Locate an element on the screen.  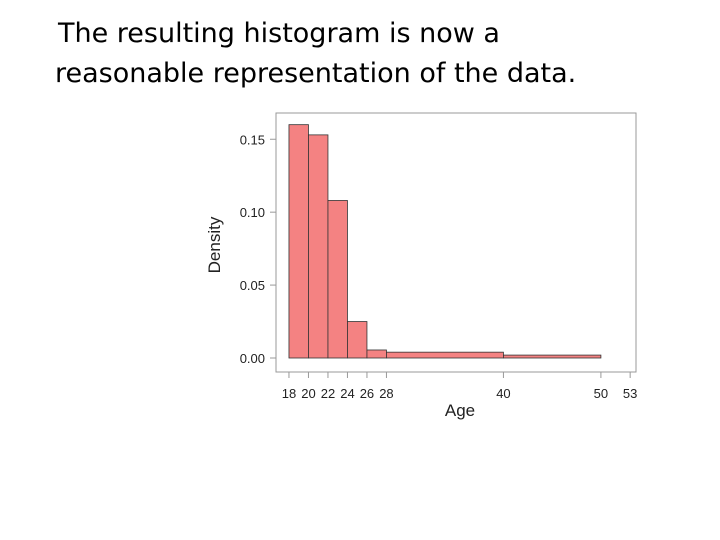
slide-text: The resulting histogram is now a is located at coordinates (278, 33).